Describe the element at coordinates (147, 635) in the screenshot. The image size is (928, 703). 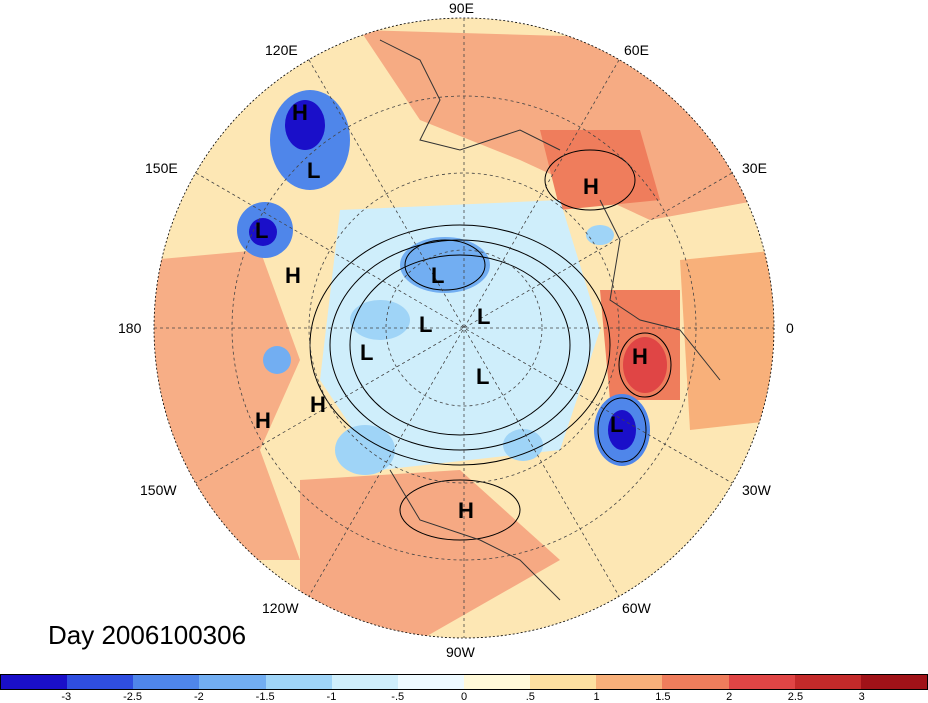
I see `map-title: Day 2006100306` at that location.